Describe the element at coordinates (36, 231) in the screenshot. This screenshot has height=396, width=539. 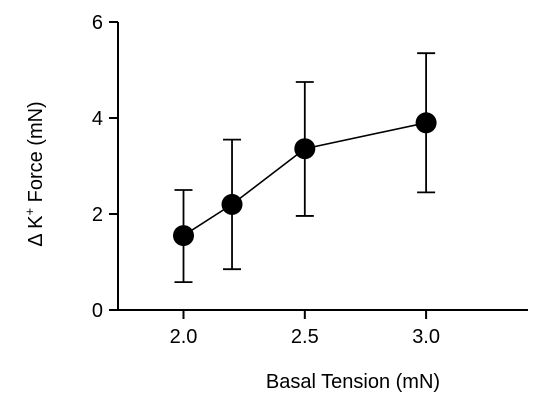
I see `y-axis-title-prefix: Δ K` at that location.